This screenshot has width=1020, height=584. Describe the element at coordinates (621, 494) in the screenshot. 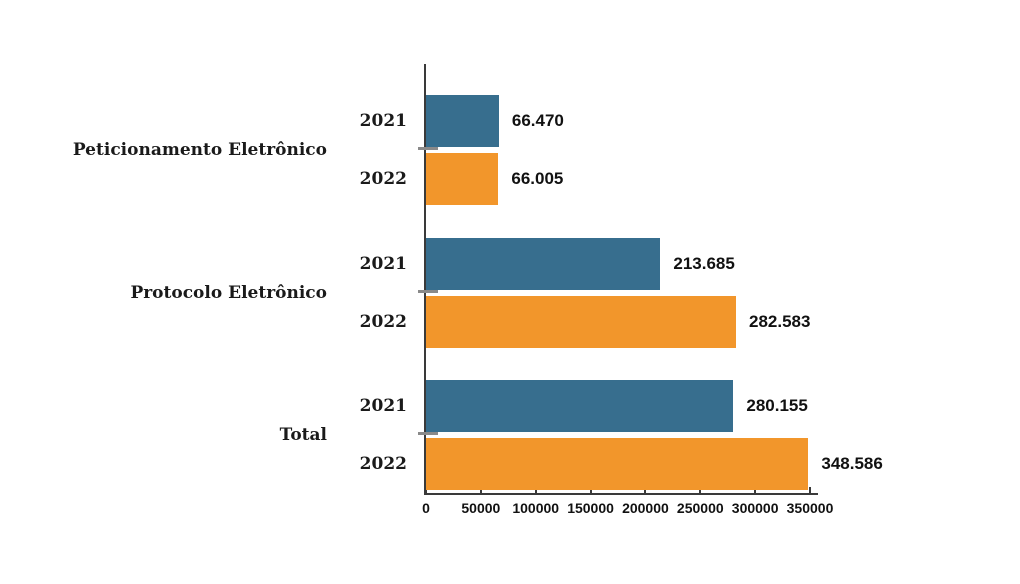

I see `x-axis-line` at that location.